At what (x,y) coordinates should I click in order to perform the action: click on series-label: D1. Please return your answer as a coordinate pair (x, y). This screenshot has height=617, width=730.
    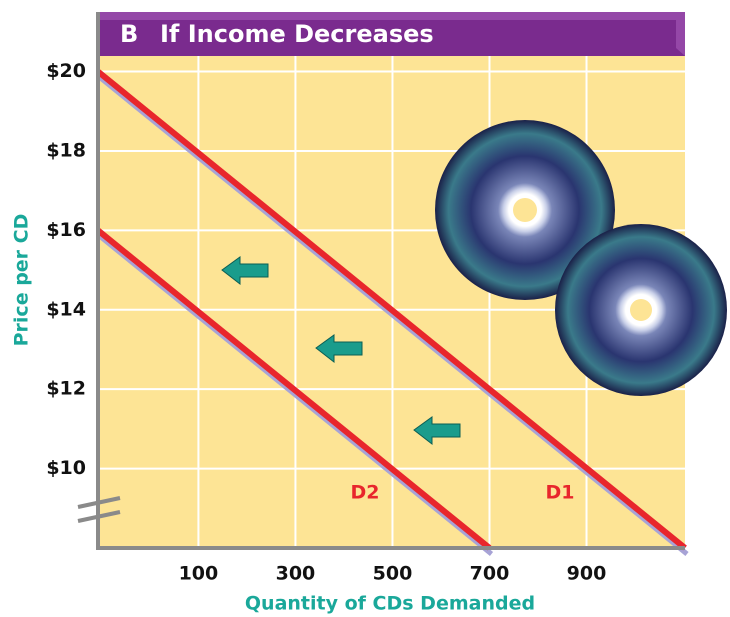
    Looking at the image, I should click on (560, 493).